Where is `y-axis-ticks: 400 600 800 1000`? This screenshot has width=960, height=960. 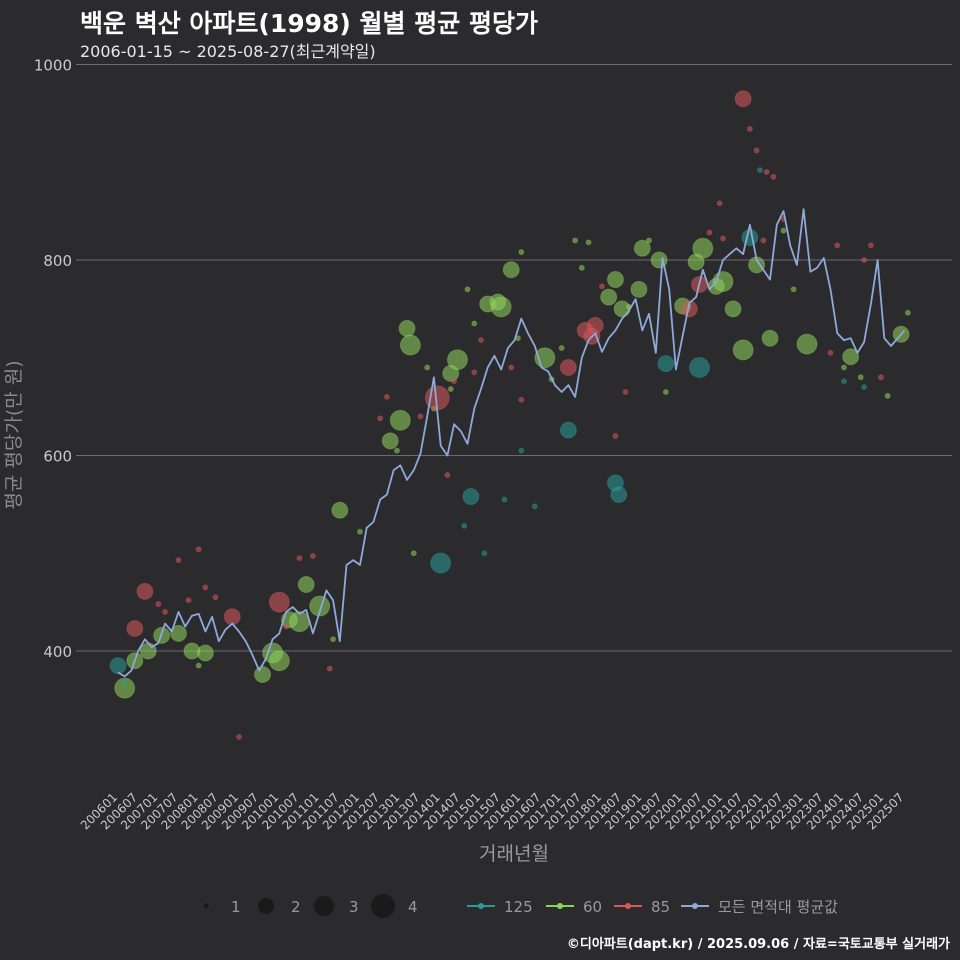 y-axis-ticks: 400 600 800 1000 is located at coordinates (53, 359).